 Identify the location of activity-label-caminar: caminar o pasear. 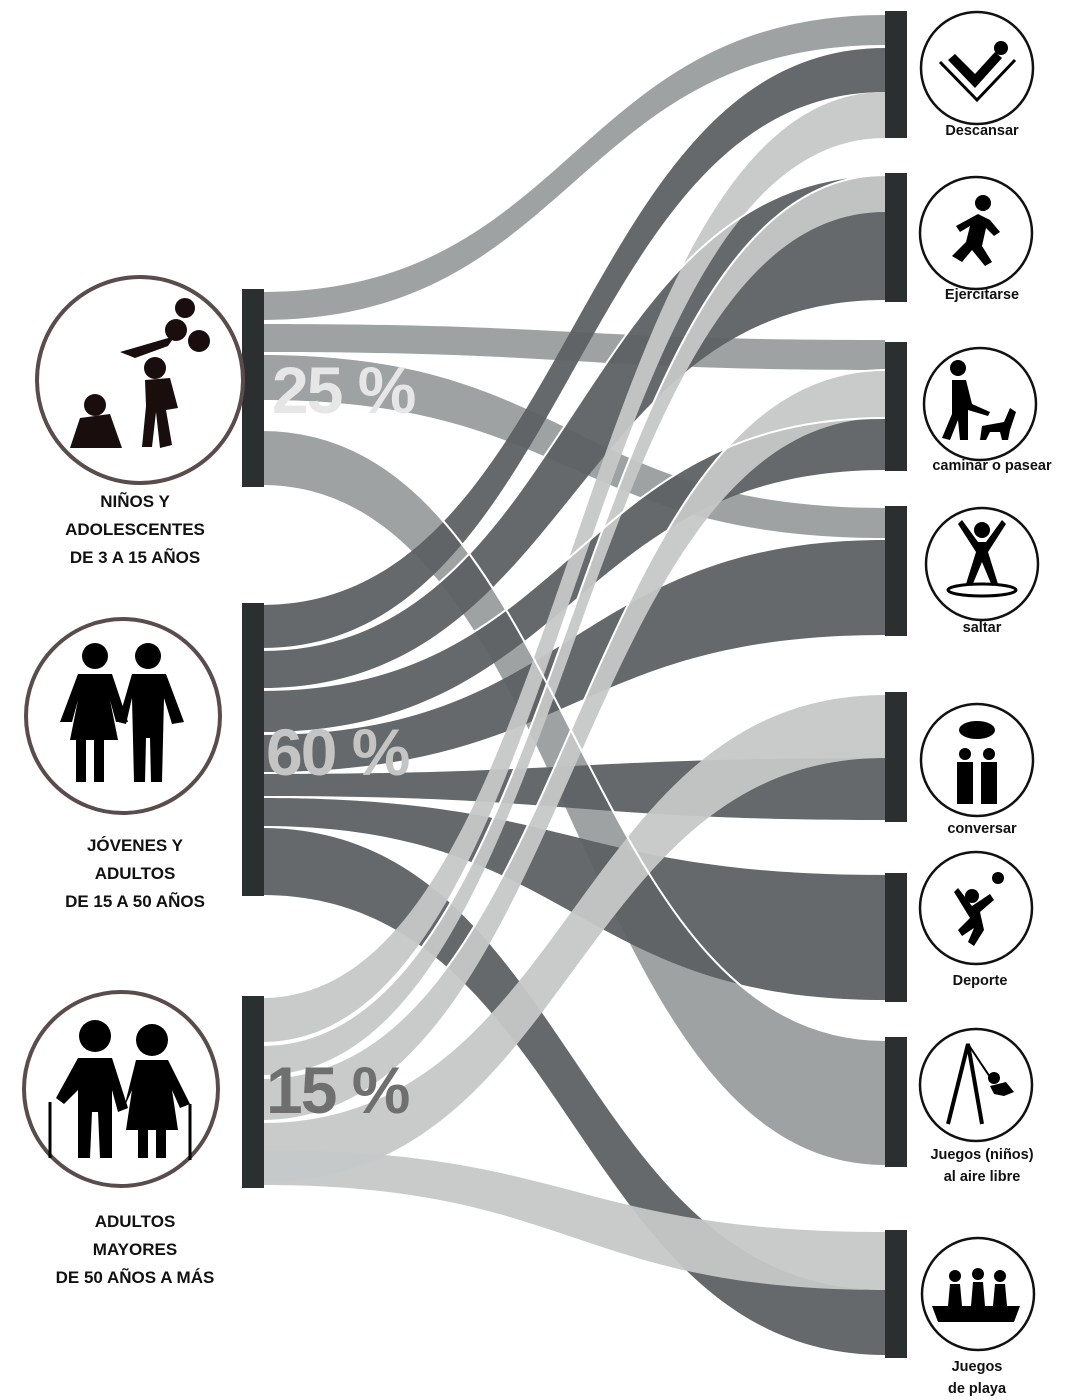
(992, 466).